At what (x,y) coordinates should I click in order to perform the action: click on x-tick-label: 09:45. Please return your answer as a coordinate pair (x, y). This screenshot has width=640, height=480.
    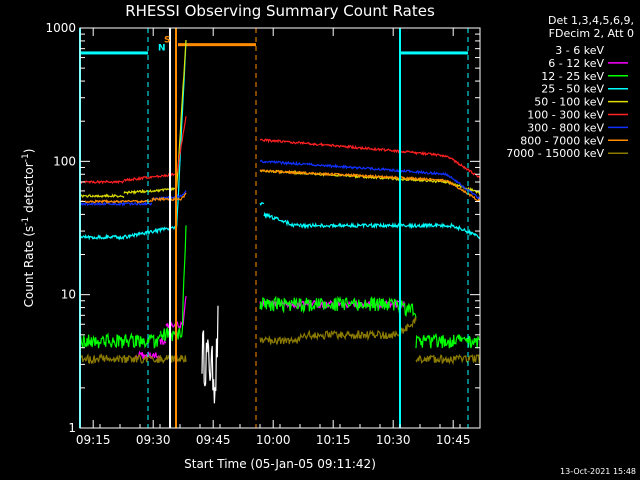
    Looking at the image, I should click on (213, 440).